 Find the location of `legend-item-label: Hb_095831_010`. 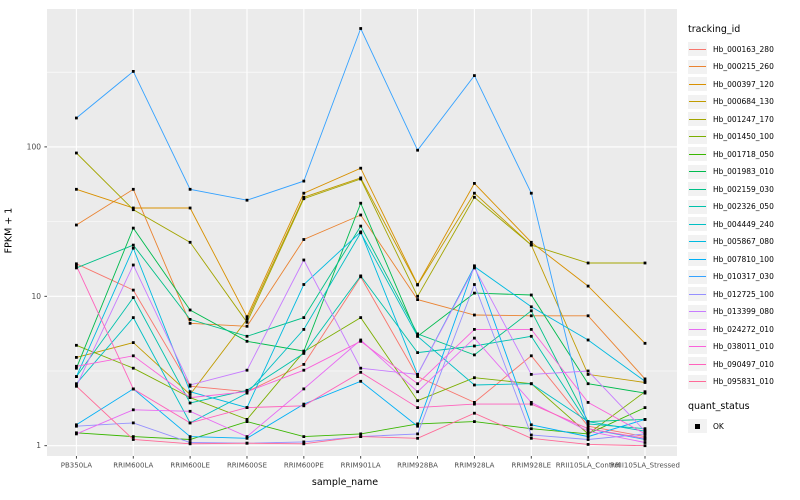

legend-item-label: Hb_095831_010 is located at coordinates (743, 382).